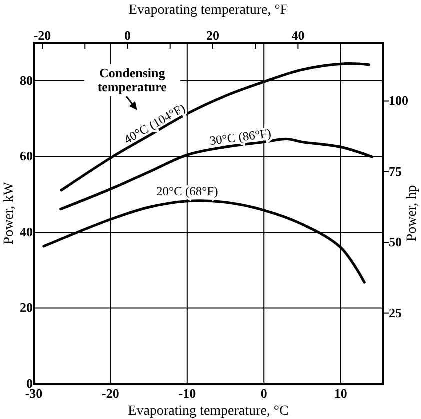  Describe the element at coordinates (240, 137) in the screenshot. I see `text: 30°C (86°F)` at that location.